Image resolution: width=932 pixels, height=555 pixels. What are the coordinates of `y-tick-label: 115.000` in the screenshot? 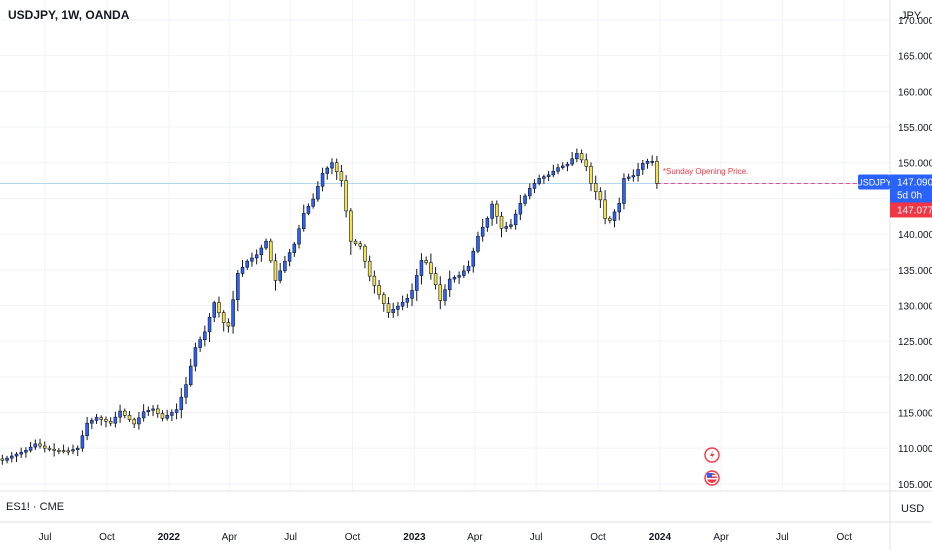 It's located at (915, 413).